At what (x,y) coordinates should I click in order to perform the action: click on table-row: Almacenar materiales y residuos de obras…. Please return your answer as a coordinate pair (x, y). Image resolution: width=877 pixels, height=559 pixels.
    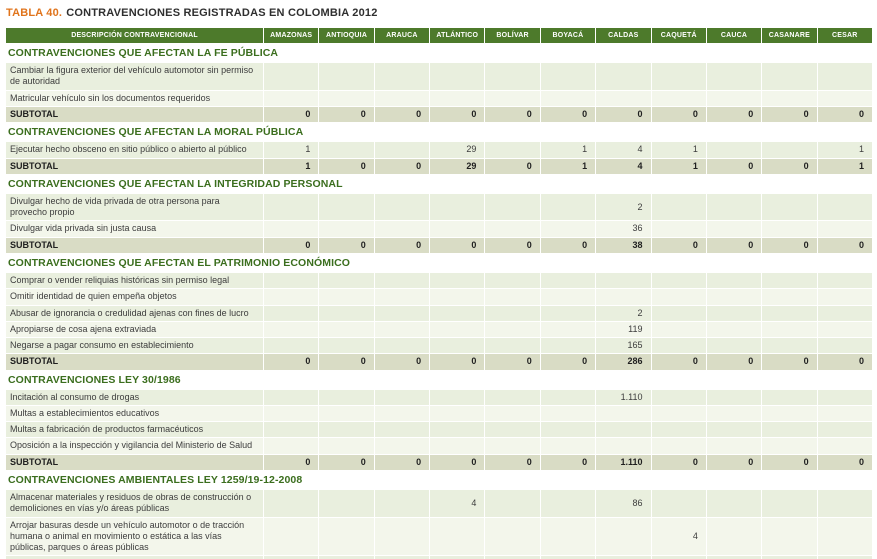
    Looking at the image, I should click on (439, 503).